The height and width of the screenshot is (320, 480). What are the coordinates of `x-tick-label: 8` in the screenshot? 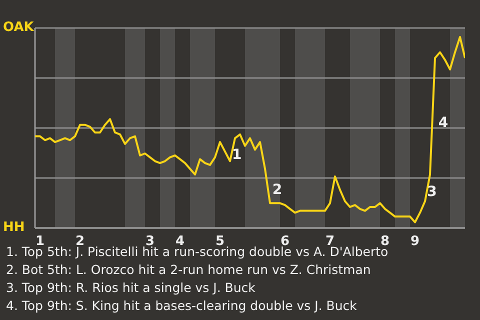 It's located at (385, 242).